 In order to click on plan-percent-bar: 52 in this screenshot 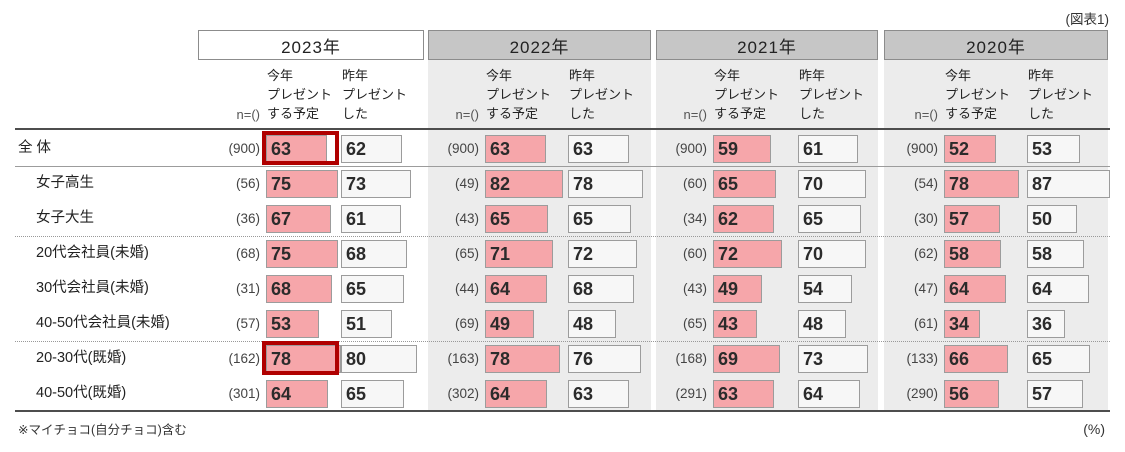, I will do `click(970, 149)`.